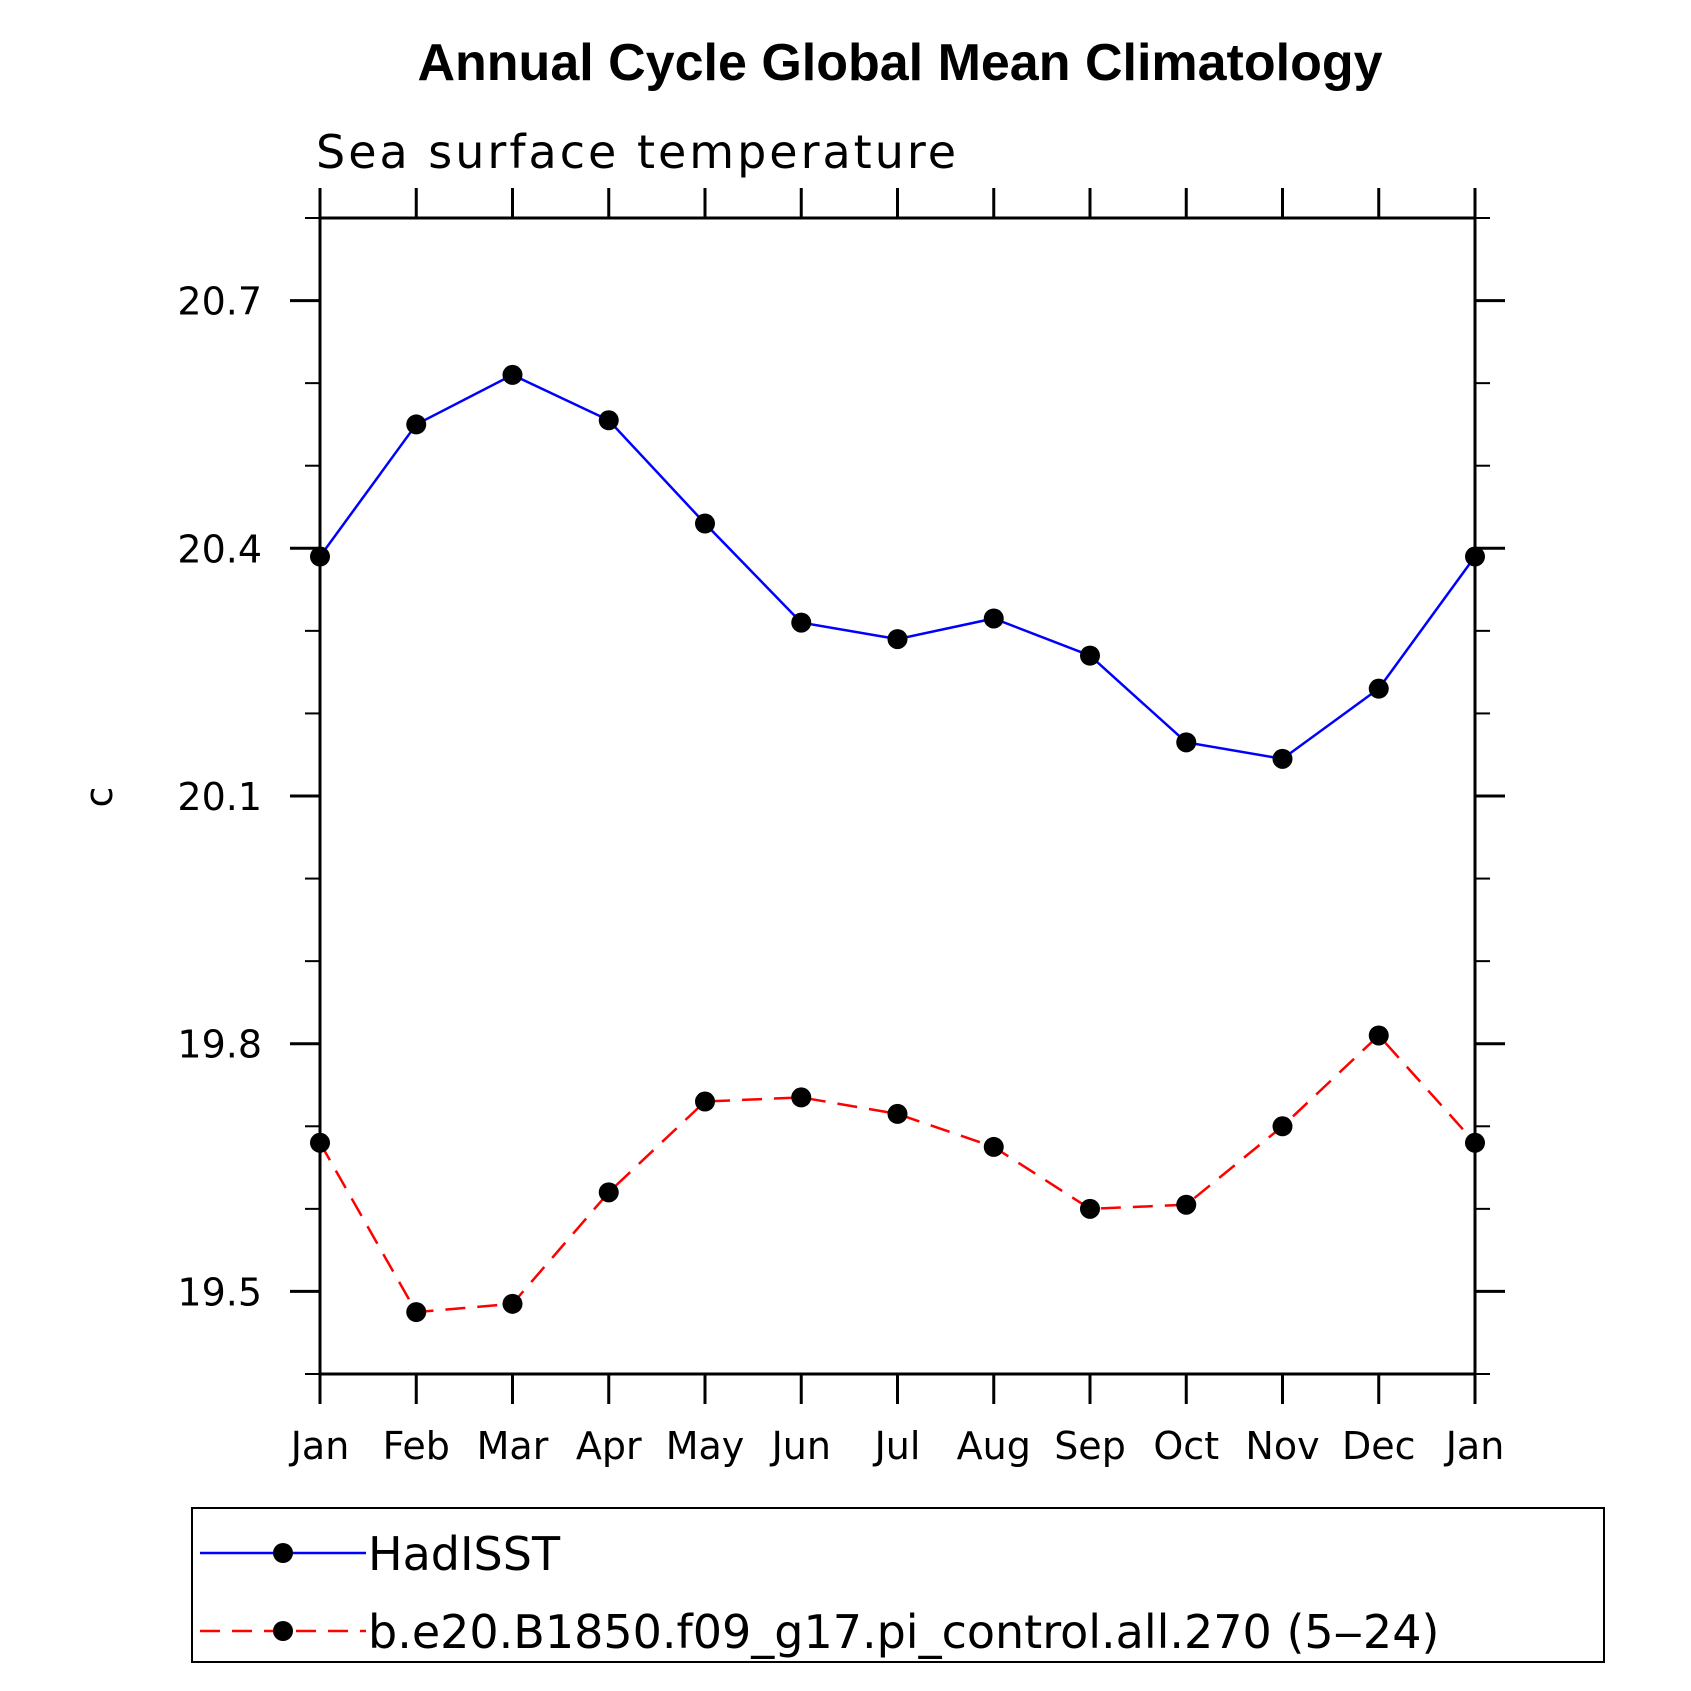 The width and height of the screenshot is (1691, 1691). I want to click on chart-subtitle: Sea surface temperature, so click(637, 152).